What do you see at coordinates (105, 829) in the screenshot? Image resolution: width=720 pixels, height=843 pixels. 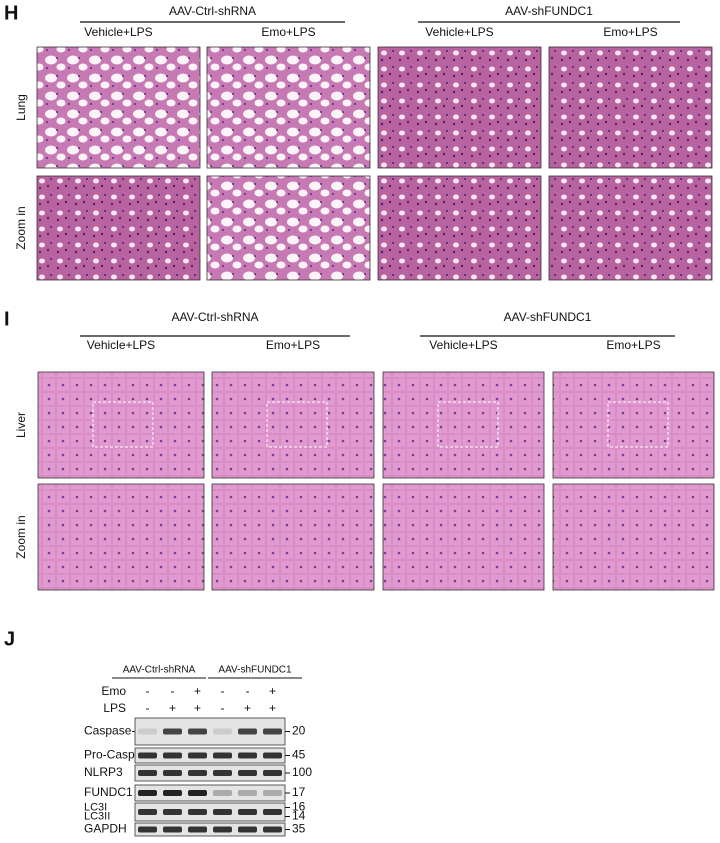 I see `band-label: GAPDH` at bounding box center [105, 829].